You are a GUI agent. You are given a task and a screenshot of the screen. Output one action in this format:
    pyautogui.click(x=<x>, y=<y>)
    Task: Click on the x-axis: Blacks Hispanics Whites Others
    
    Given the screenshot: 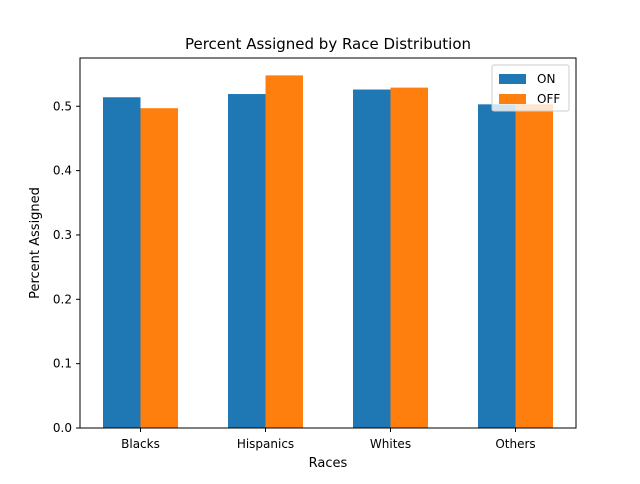 What is the action you would take?
    pyautogui.click(x=328, y=439)
    